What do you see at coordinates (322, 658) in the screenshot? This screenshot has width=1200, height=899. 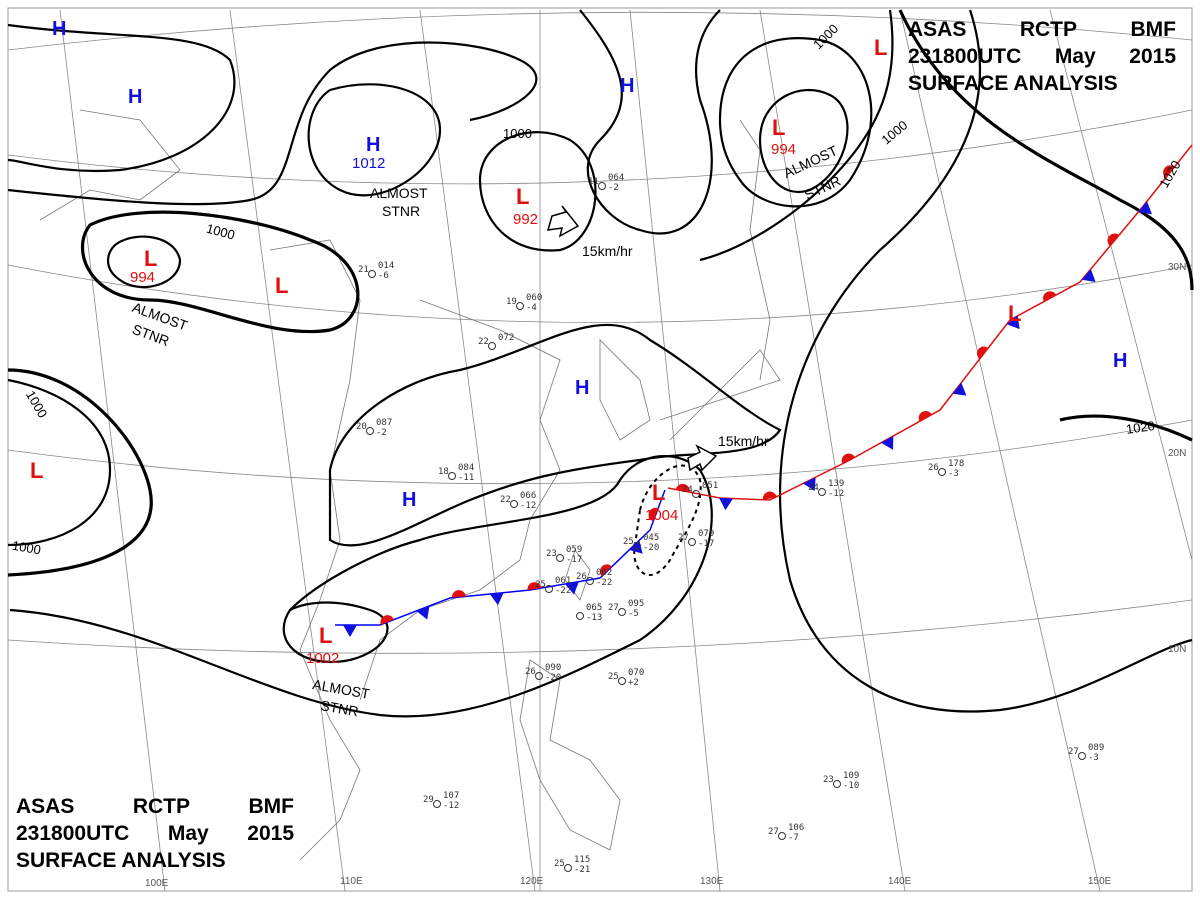 I see `low-pressure-value: 1002` at bounding box center [322, 658].